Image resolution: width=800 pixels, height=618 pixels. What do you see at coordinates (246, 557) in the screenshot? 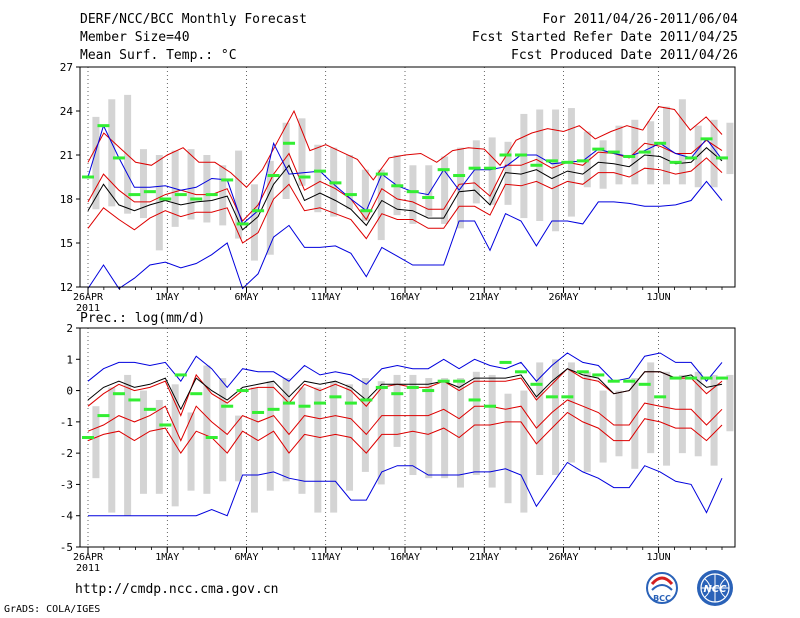
I see `panel2-xtick-label: 6MAY` at bounding box center [246, 557].